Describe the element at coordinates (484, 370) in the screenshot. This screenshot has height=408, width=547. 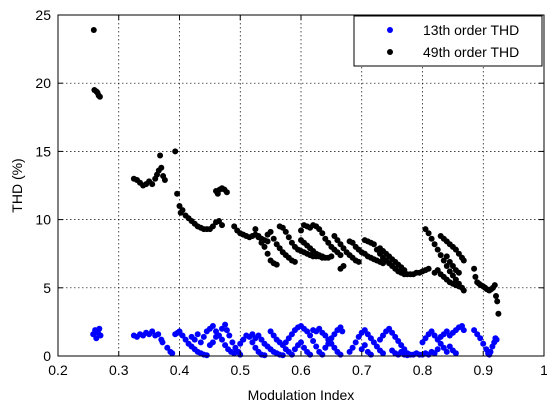
I see `x-tick-label: 0.9` at that location.